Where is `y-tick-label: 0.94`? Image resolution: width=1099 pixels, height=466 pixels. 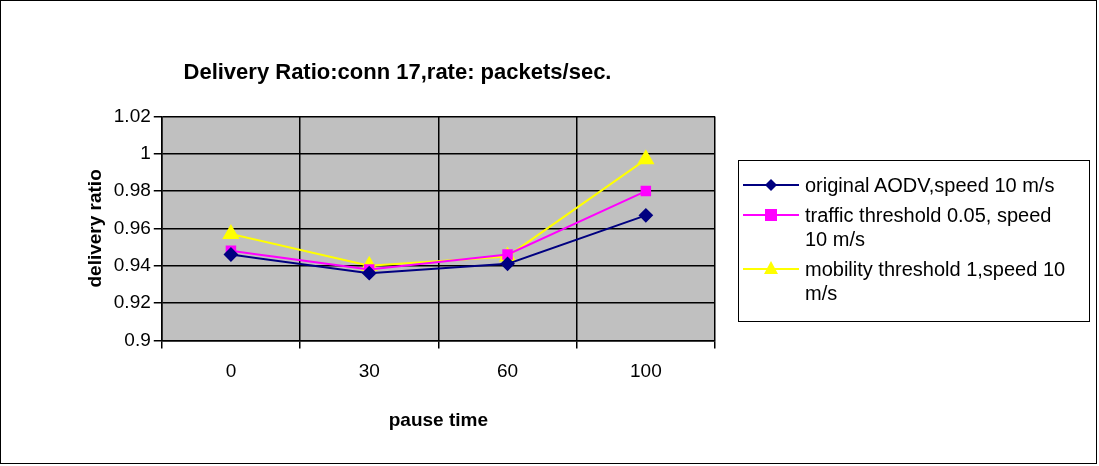
y-tick-label: 0.94 is located at coordinates (132, 264).